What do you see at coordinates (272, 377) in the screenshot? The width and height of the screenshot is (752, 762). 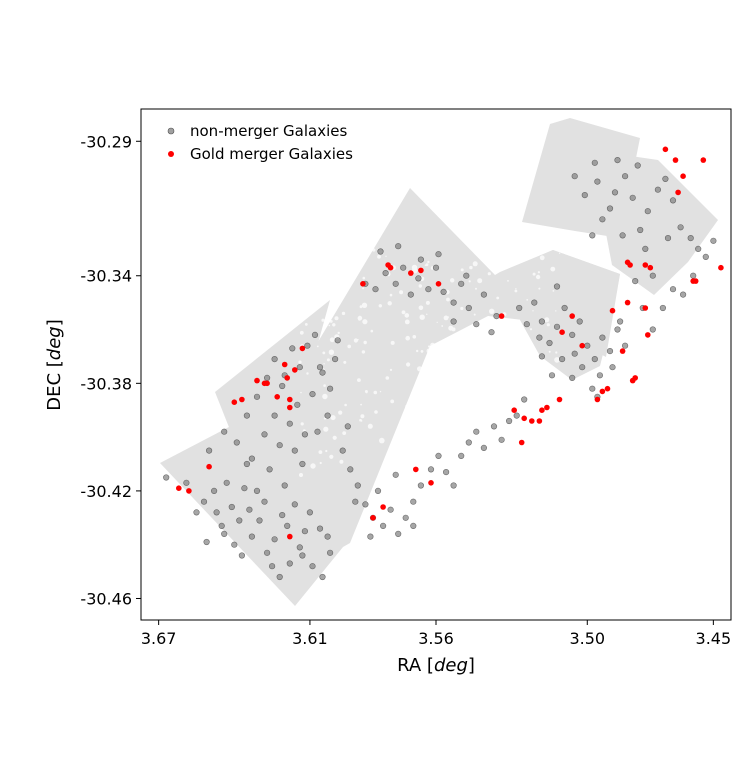 I see `footprint-tile-left-upper` at bounding box center [272, 377].